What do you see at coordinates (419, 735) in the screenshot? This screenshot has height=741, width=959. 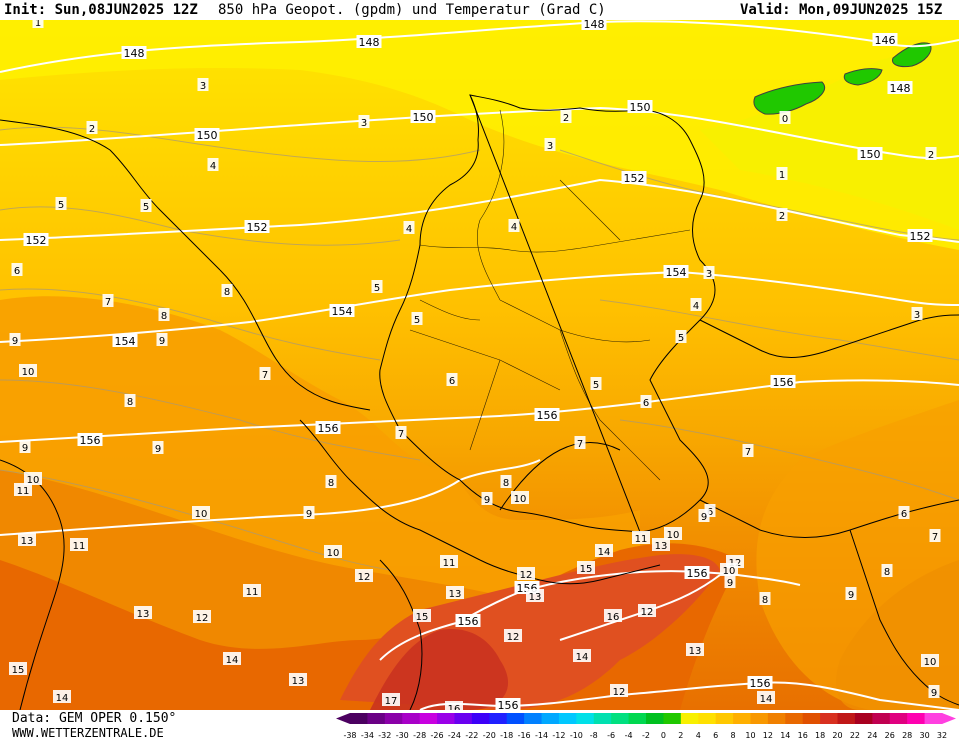 I see `scale-tick-label: -28` at bounding box center [419, 735].